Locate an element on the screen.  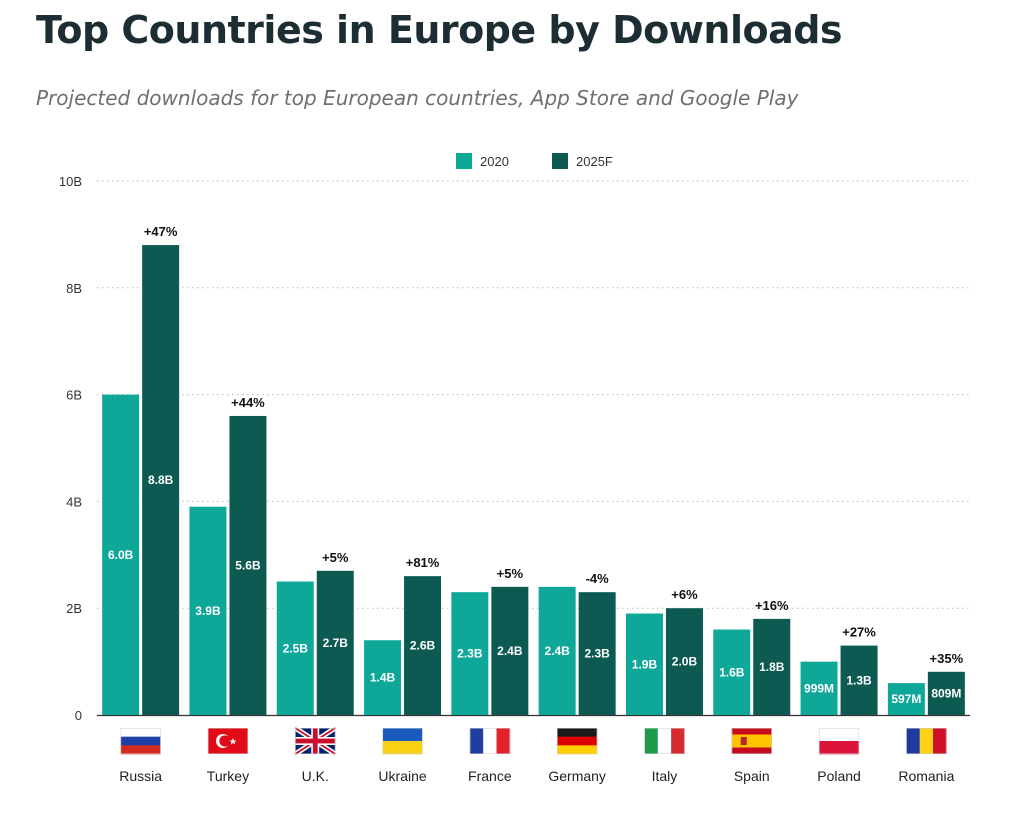
change-label: +47% is located at coordinates (161, 231).